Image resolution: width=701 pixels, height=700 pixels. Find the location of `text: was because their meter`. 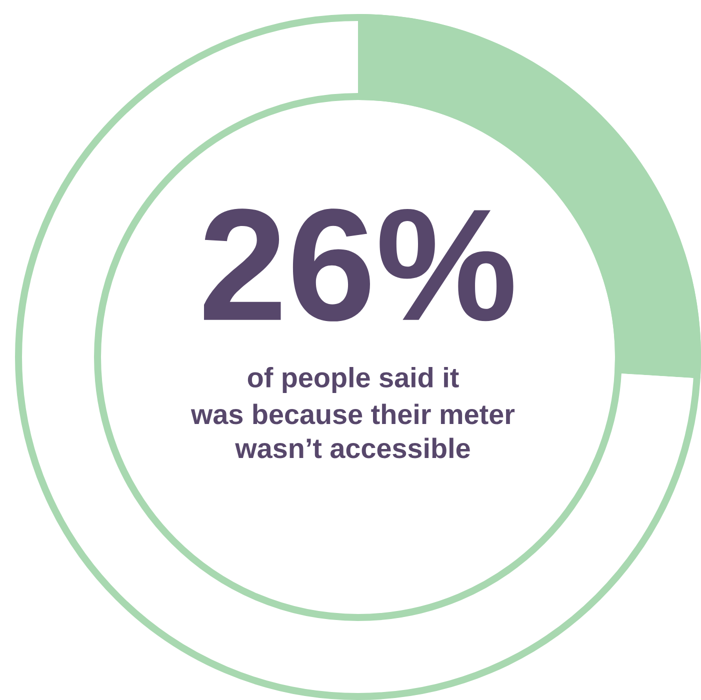

text: was because their meter is located at coordinates (352, 414).